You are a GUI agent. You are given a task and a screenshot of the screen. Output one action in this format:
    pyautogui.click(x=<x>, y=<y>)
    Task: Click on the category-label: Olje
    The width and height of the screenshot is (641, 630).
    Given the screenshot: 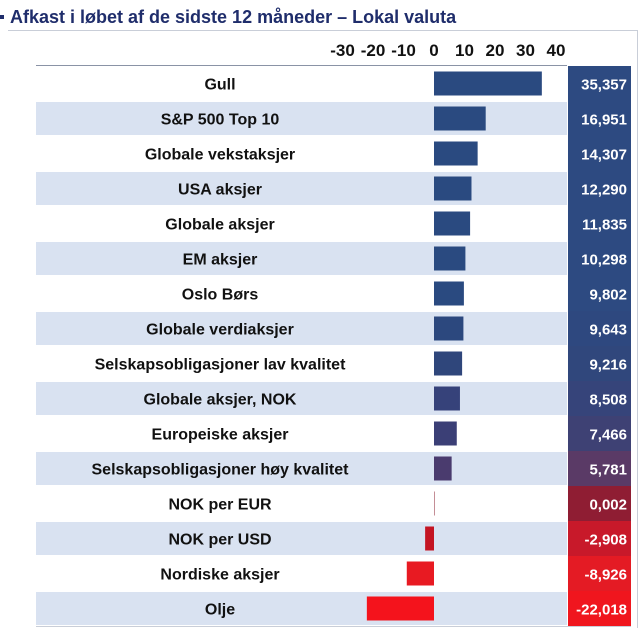 What is the action you would take?
    pyautogui.click(x=220, y=610)
    